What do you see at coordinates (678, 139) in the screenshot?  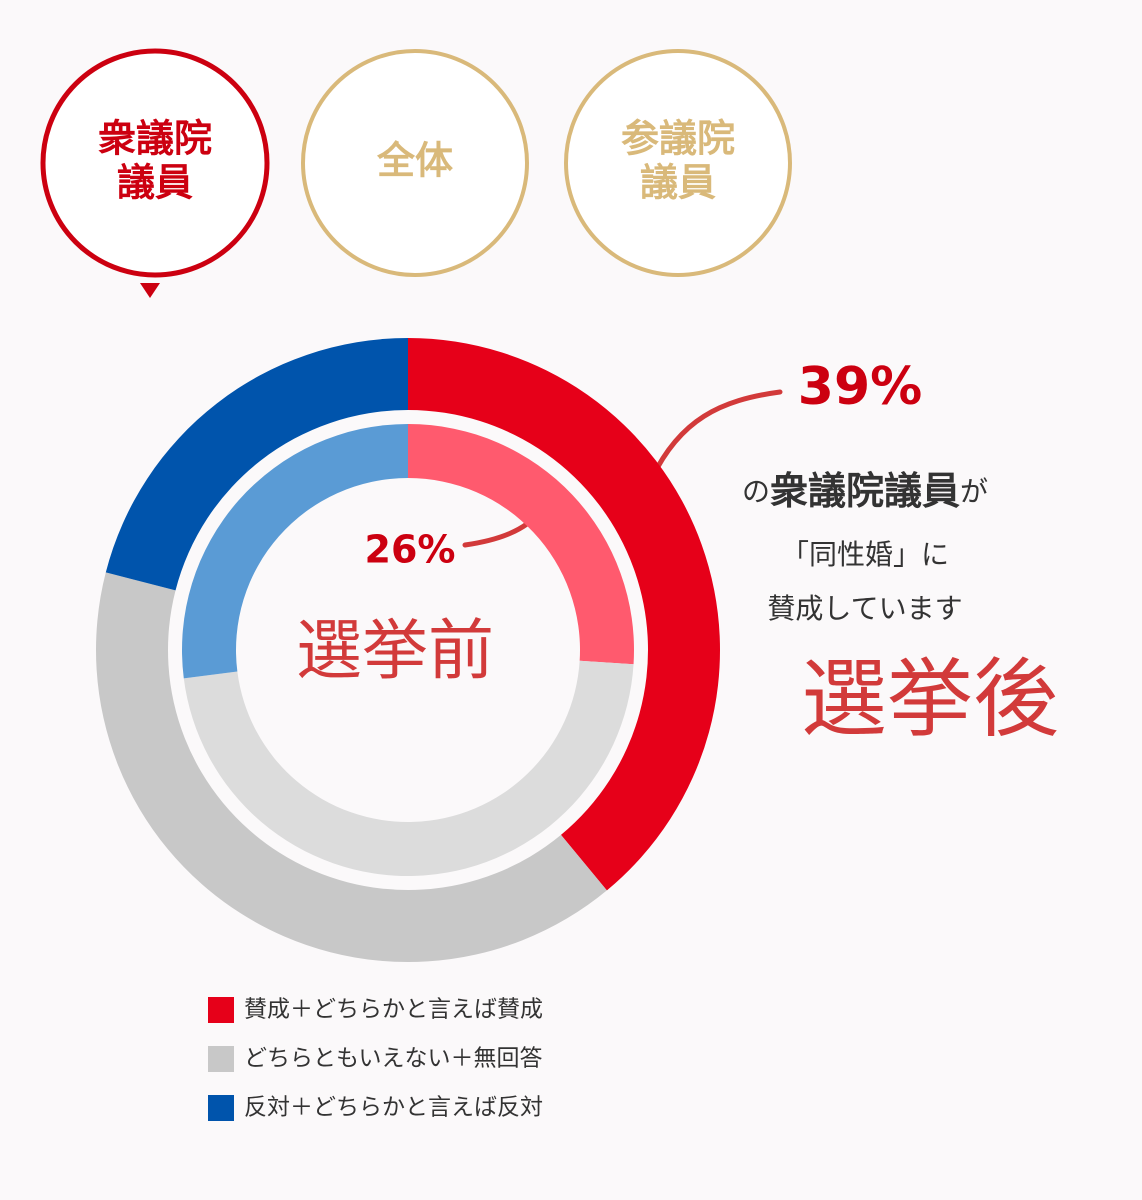 I see `tab-label: 参議院` at bounding box center [678, 139].